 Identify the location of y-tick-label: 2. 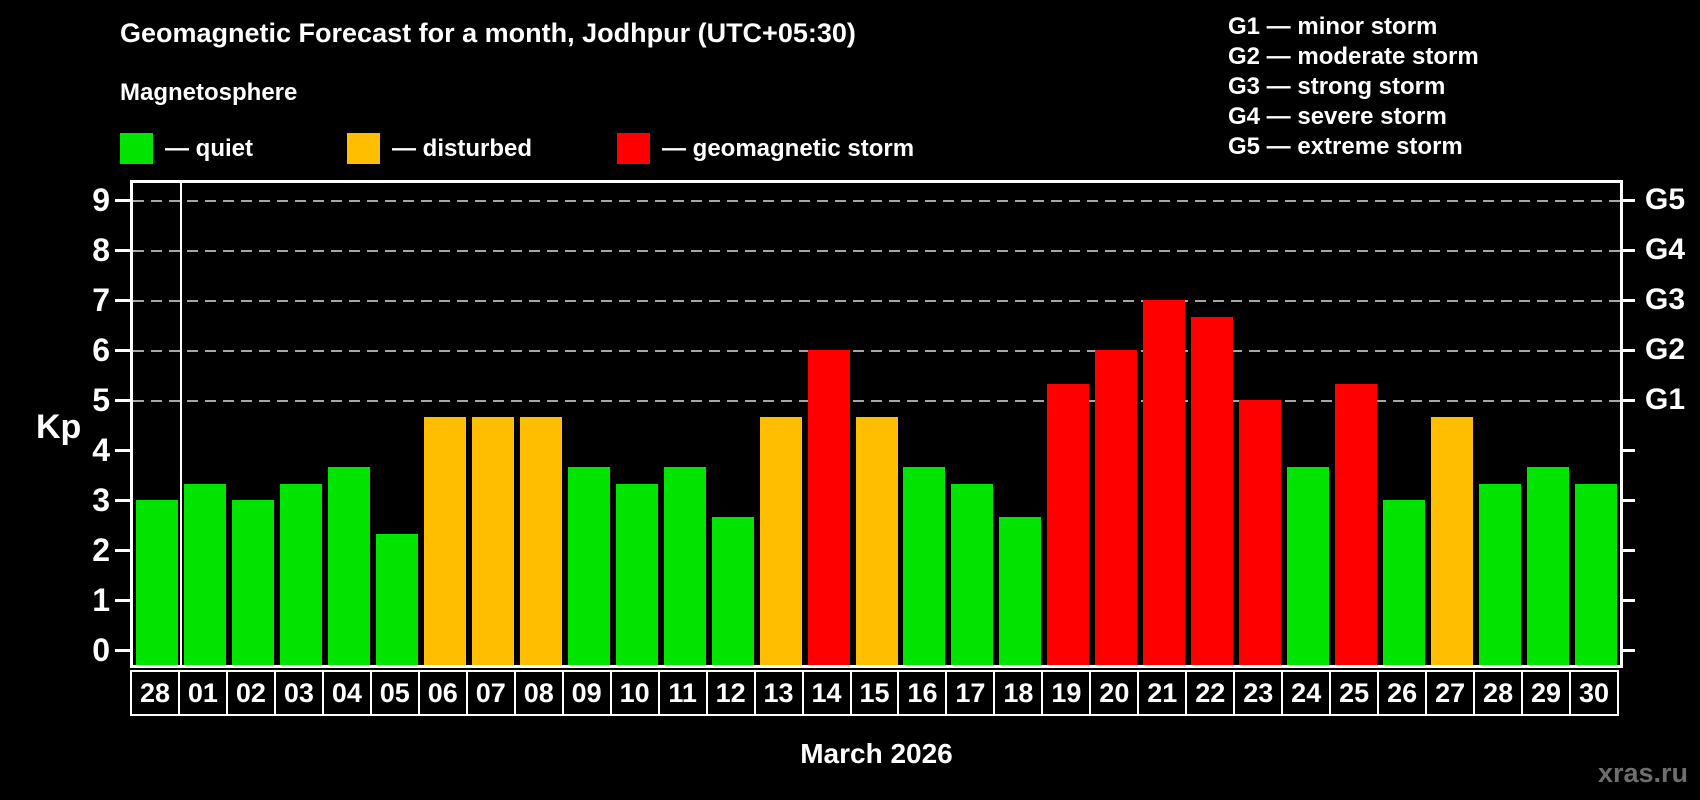
(101, 550).